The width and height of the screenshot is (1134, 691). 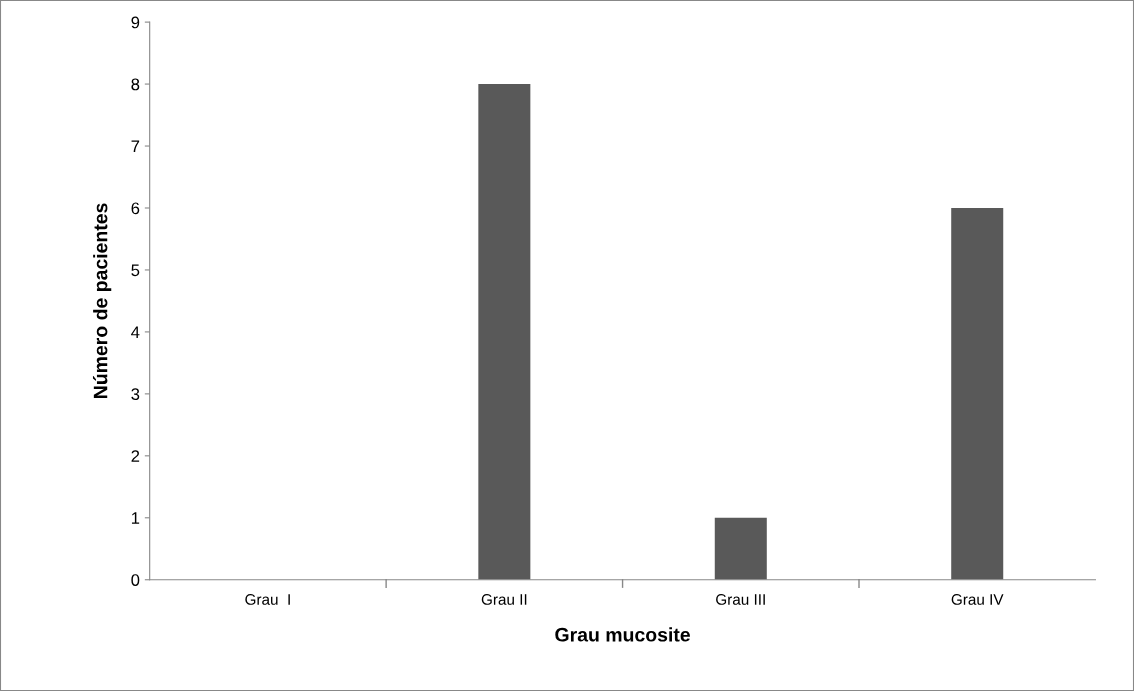 I want to click on y-tick-label: 4, so click(x=135, y=332).